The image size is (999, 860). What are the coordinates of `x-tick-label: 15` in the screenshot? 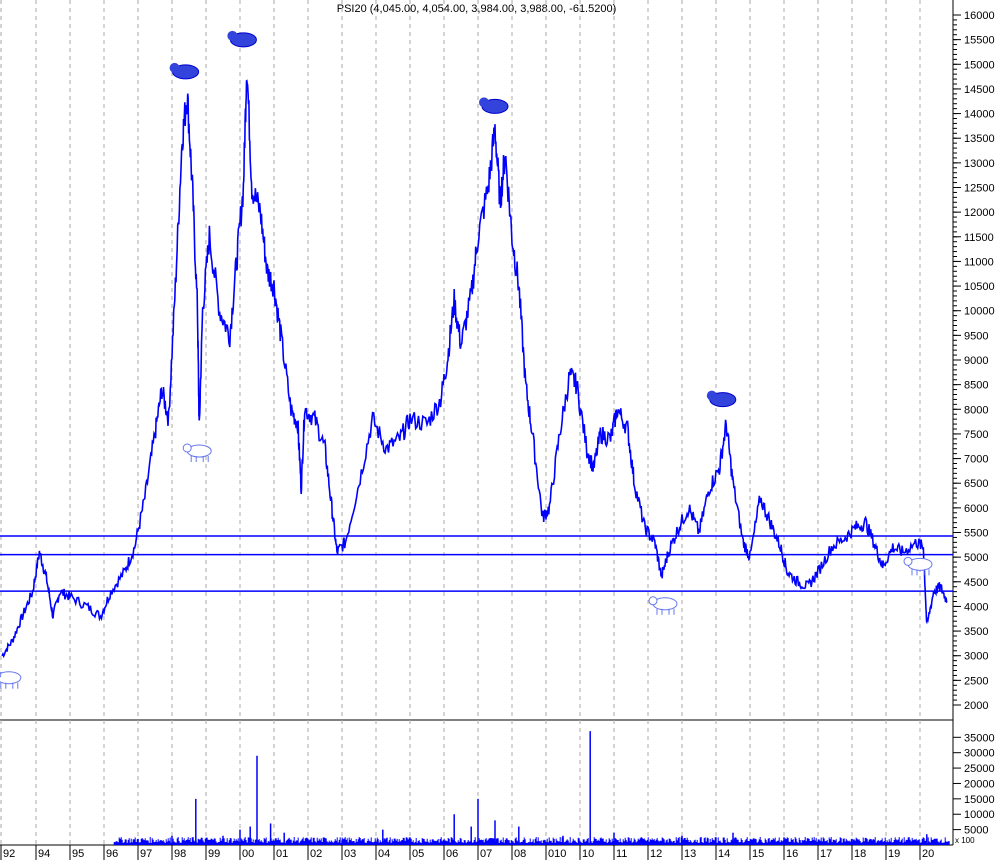 It's located at (758, 854).